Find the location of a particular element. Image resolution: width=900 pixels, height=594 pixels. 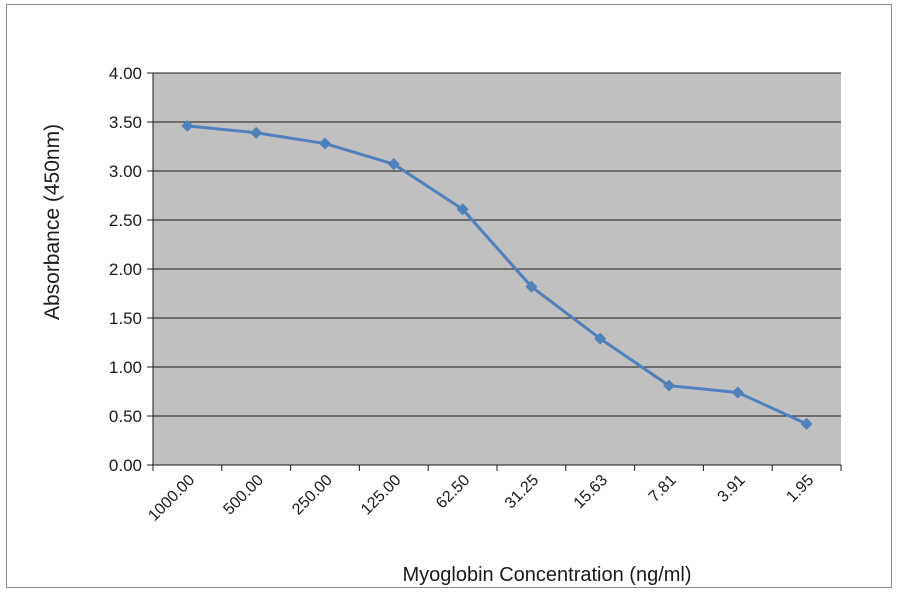

x-tick-label: 250.00 is located at coordinates (312, 495).